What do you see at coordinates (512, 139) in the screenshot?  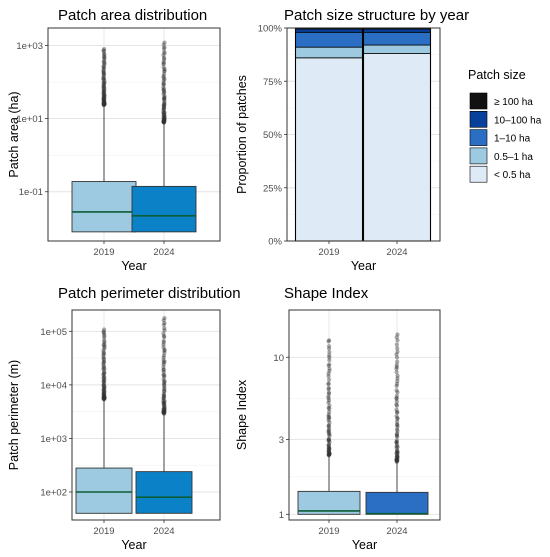 I see `legend-label: 1–10 ha` at bounding box center [512, 139].